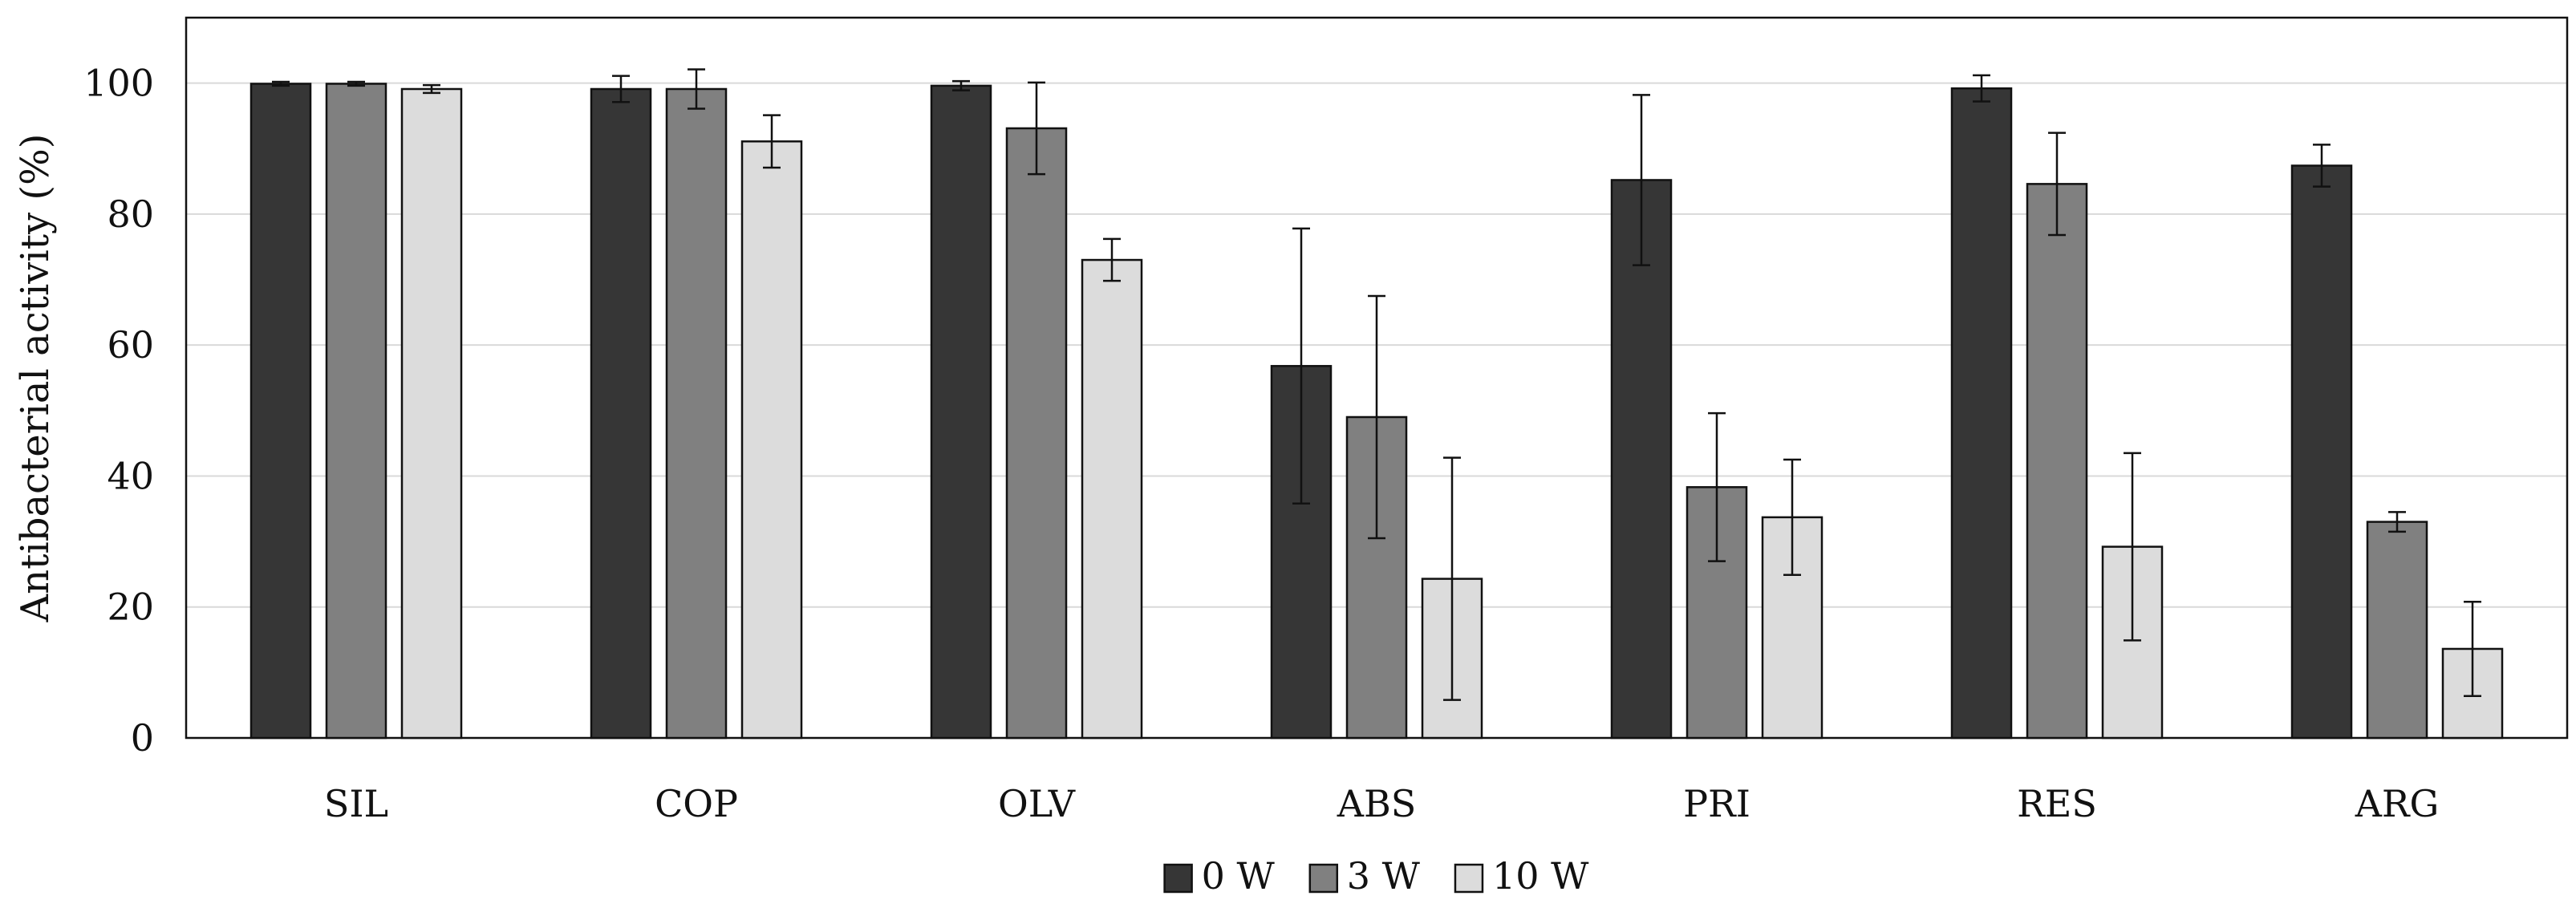 This screenshot has height=916, width=2576. Describe the element at coordinates (771, 440) in the screenshot. I see `bar-cop-10w` at that location.